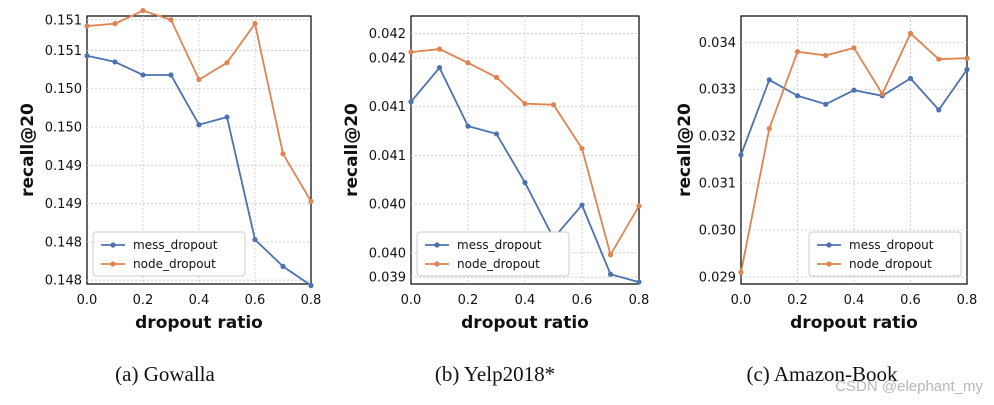 The image size is (994, 405). I want to click on y-tick-label: 0.031, so click(717, 184).